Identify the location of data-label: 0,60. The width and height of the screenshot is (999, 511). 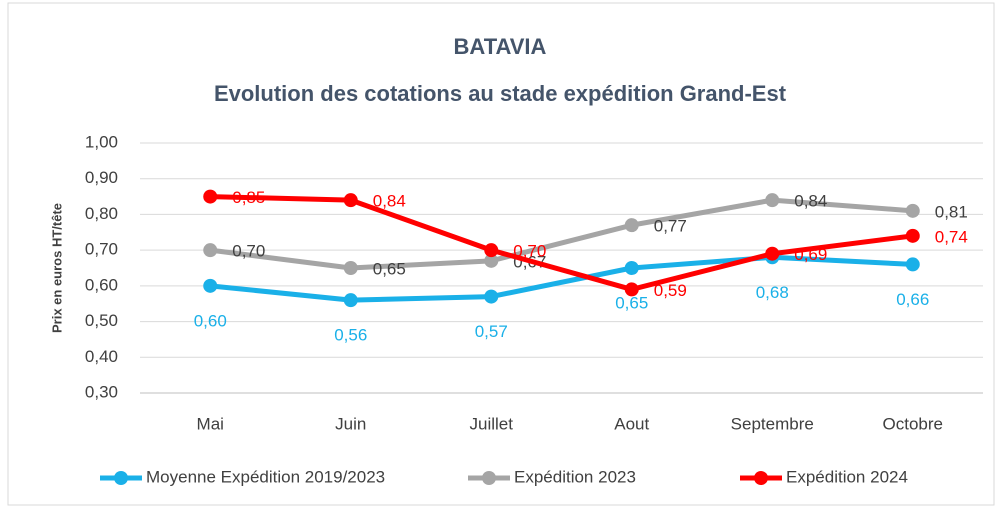
(210, 320).